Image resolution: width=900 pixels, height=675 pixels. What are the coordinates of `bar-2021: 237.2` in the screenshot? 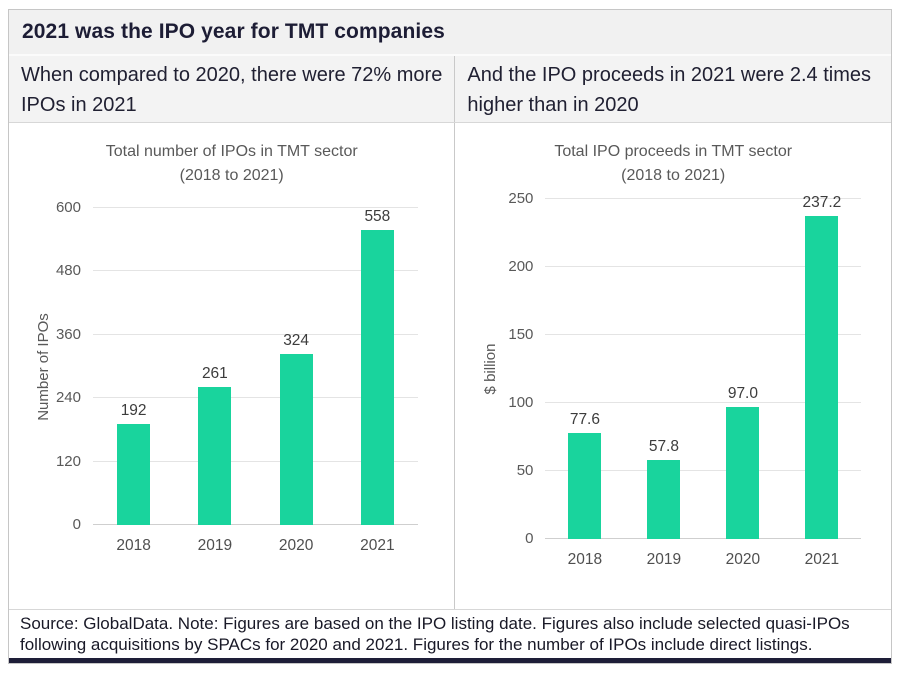 It's located at (822, 366).